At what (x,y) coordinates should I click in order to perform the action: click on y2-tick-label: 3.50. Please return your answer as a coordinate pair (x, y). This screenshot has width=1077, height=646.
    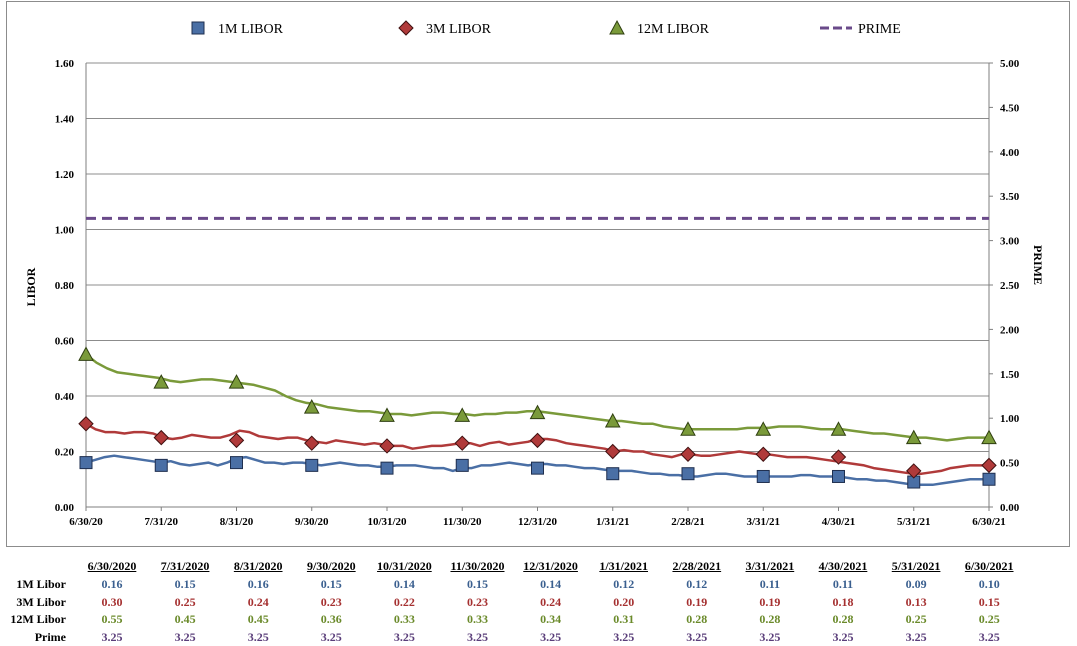
    Looking at the image, I should click on (1010, 197).